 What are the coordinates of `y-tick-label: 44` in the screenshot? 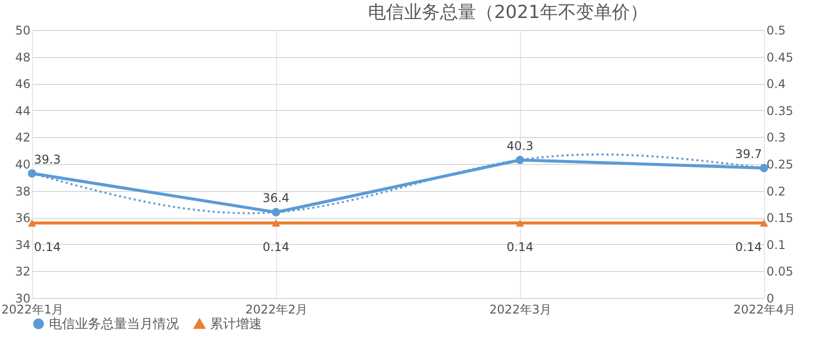 It's located at (22, 111).